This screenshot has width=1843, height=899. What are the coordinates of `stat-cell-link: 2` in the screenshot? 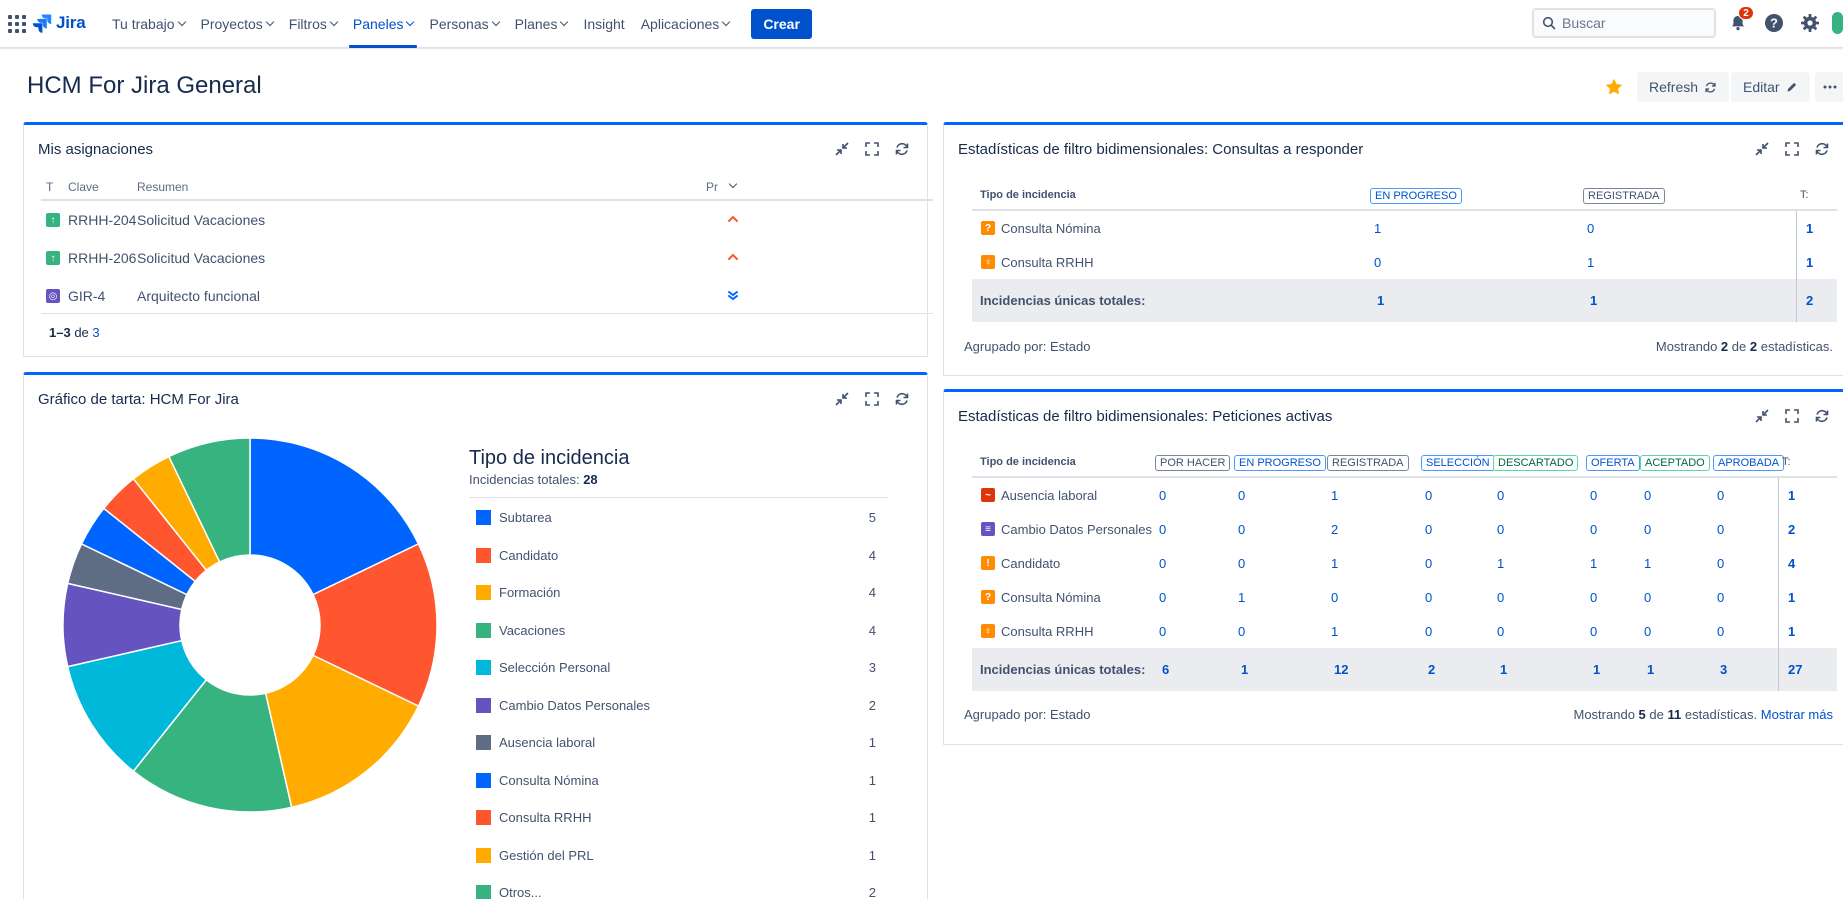 It's located at (1335, 529).